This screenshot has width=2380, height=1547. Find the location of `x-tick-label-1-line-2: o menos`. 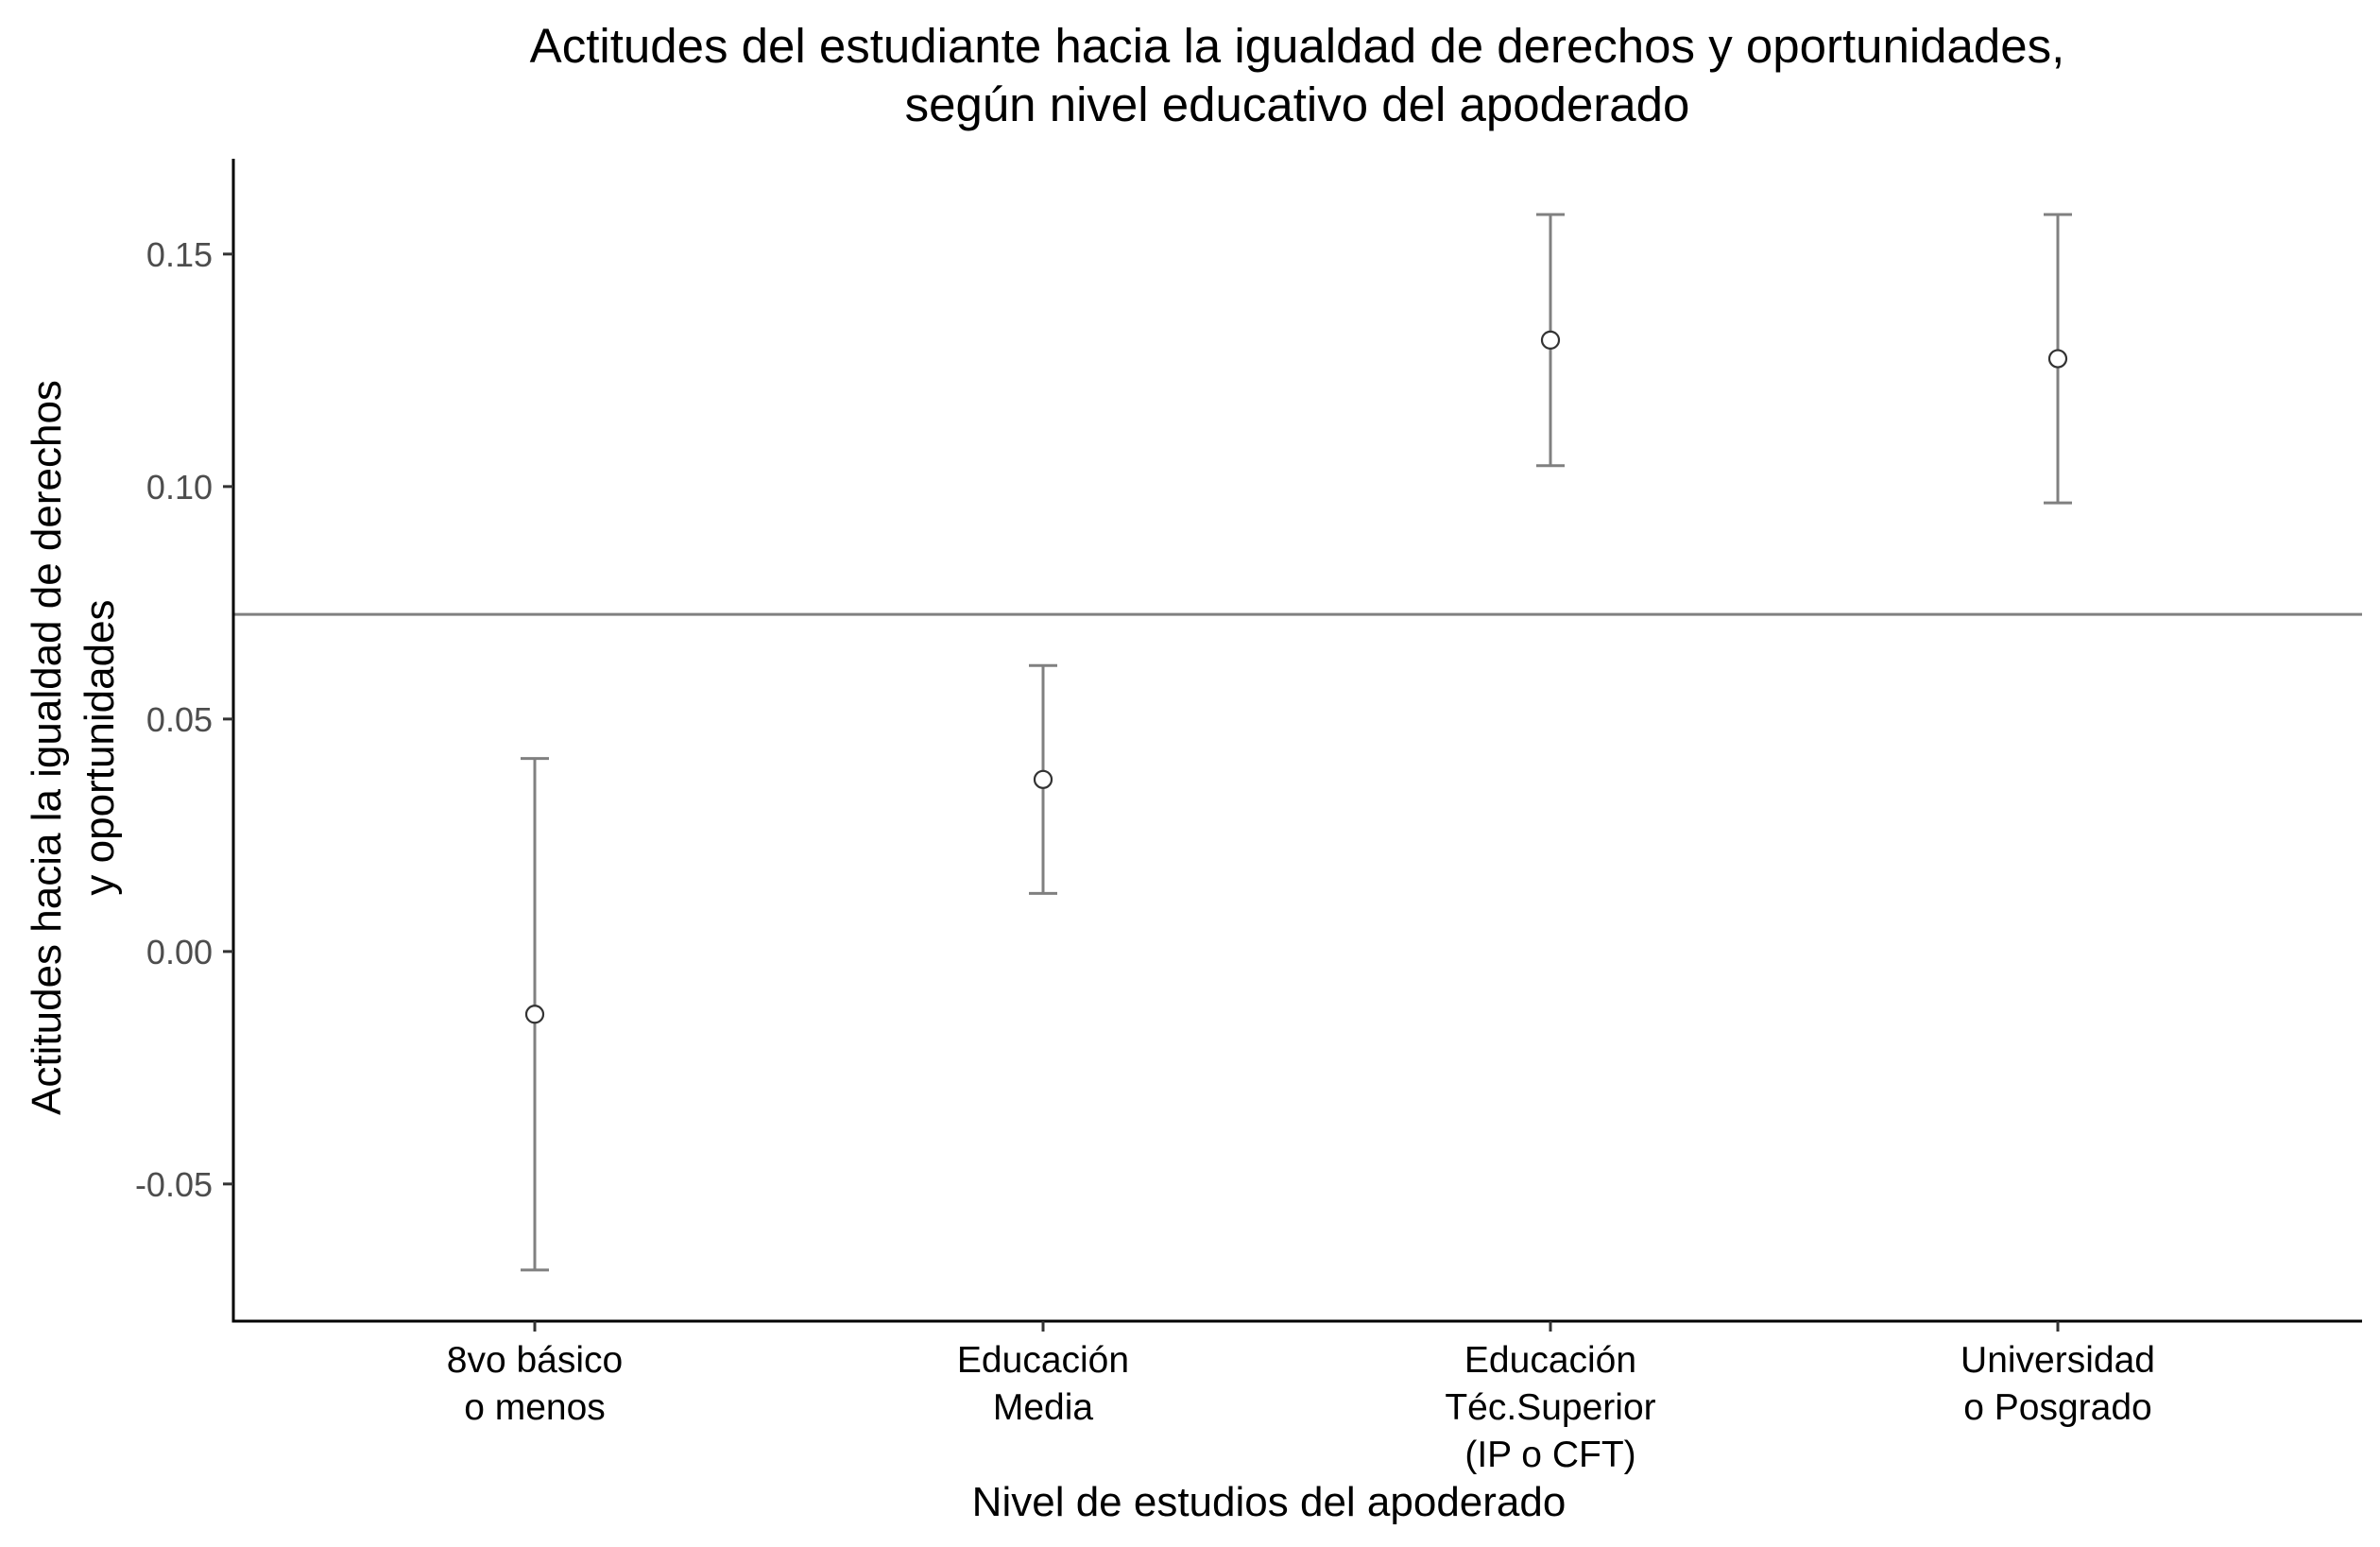

x-tick-label-1-line-2: o menos is located at coordinates (535, 1407).